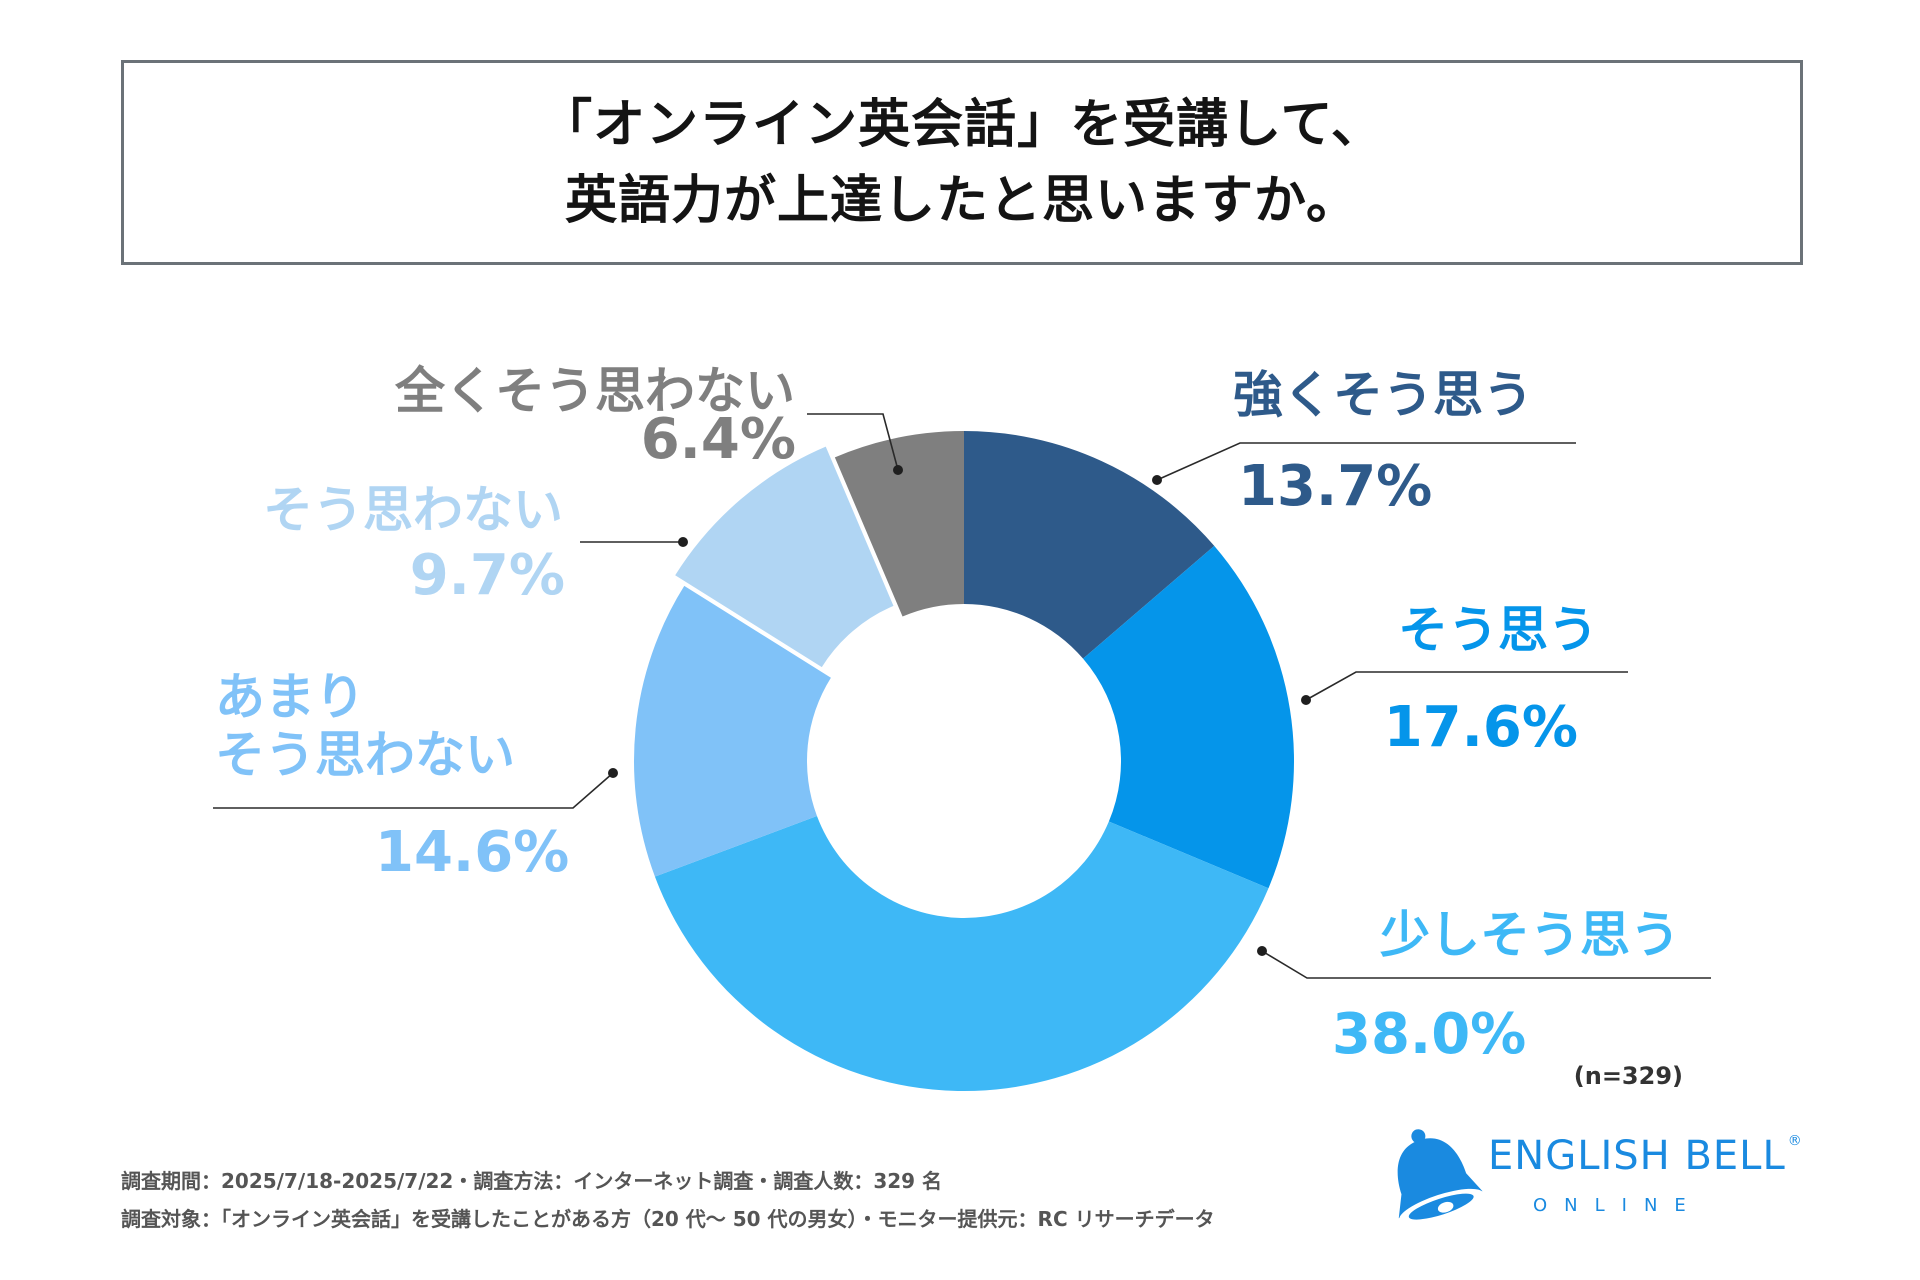 Image resolution: width=1920 pixels, height=1280 pixels. What do you see at coordinates (718, 439) in the screenshot?
I see `slice-value-label: 6.4%` at bounding box center [718, 439].